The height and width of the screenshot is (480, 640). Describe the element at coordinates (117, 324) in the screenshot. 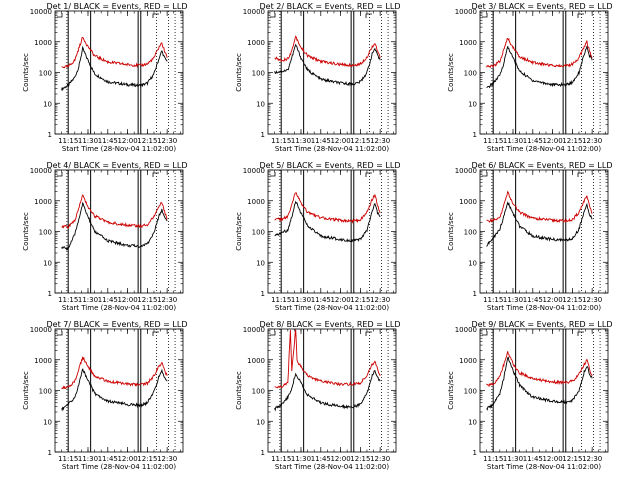

I see `panel-title: Det 7/ BLACK = Events, RED = LLD` at that location.